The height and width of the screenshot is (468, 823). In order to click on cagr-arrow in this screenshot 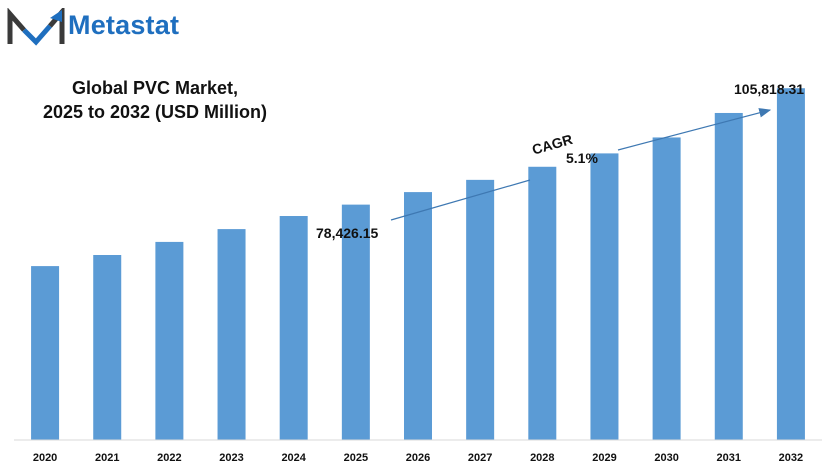, I will do `click(460, 200)`.